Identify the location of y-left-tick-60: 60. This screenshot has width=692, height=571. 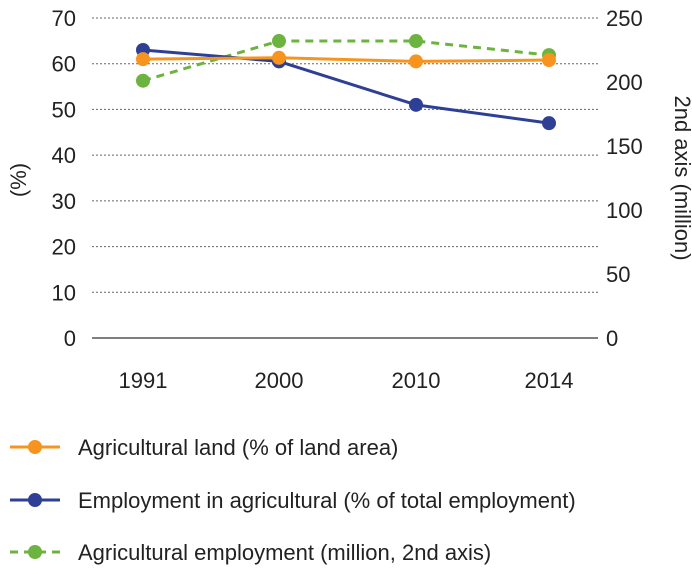
(64, 64).